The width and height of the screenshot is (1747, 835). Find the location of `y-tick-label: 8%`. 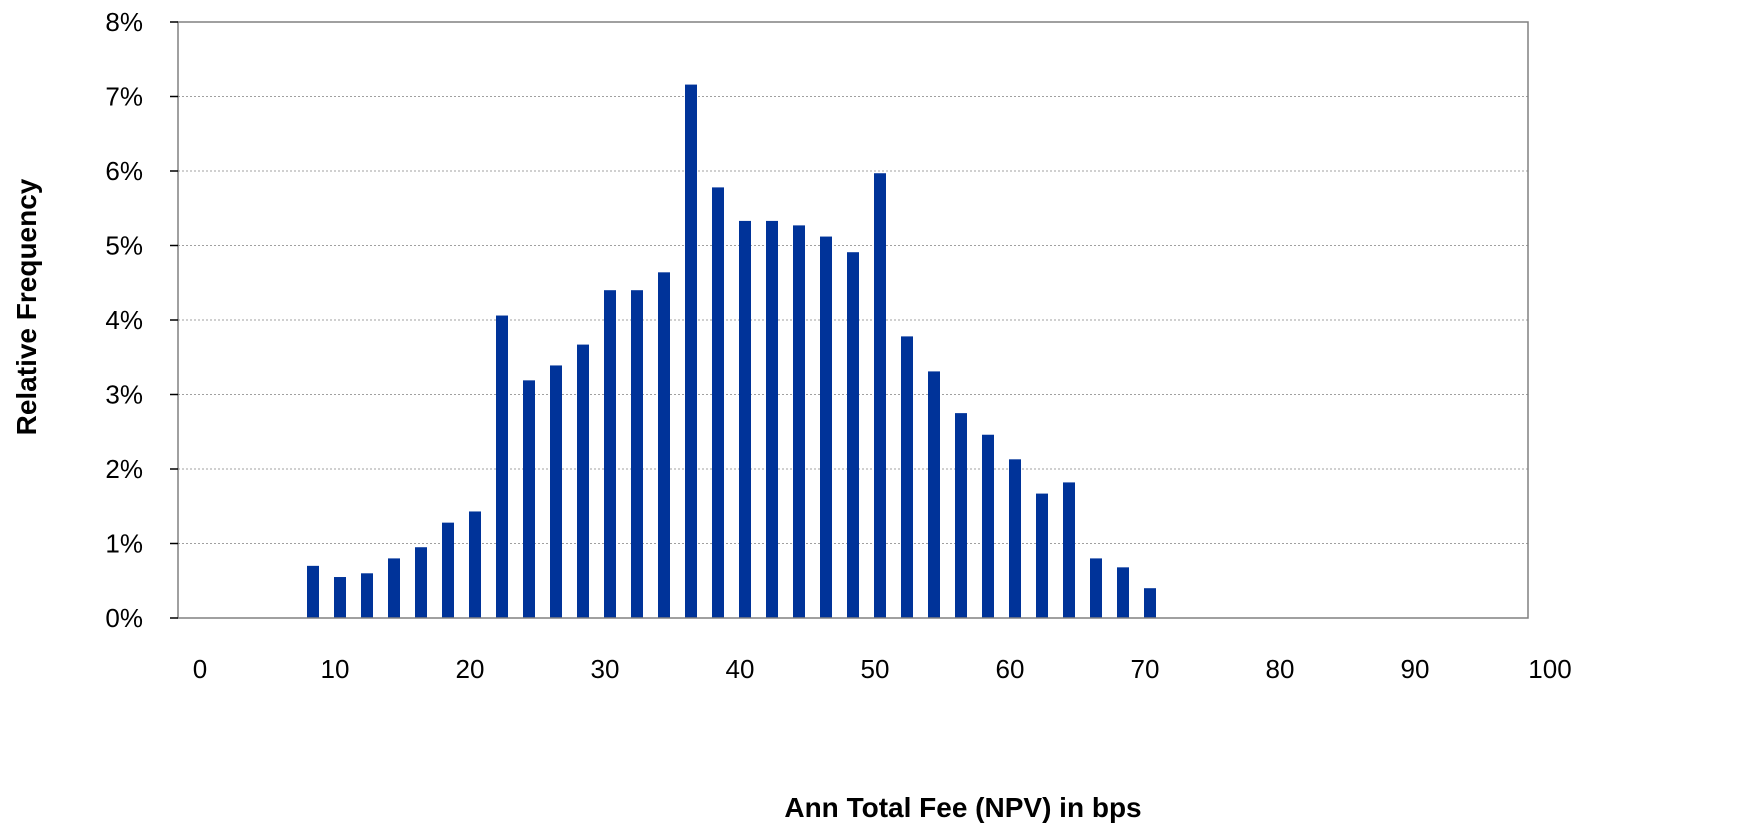

y-tick-label: 8% is located at coordinates (124, 22).